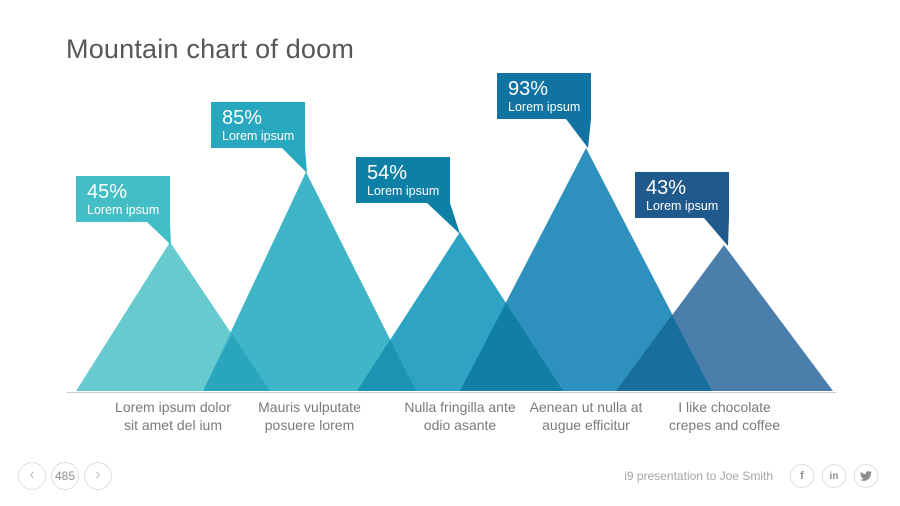  I want to click on linkedin-icon: in, so click(834, 476).